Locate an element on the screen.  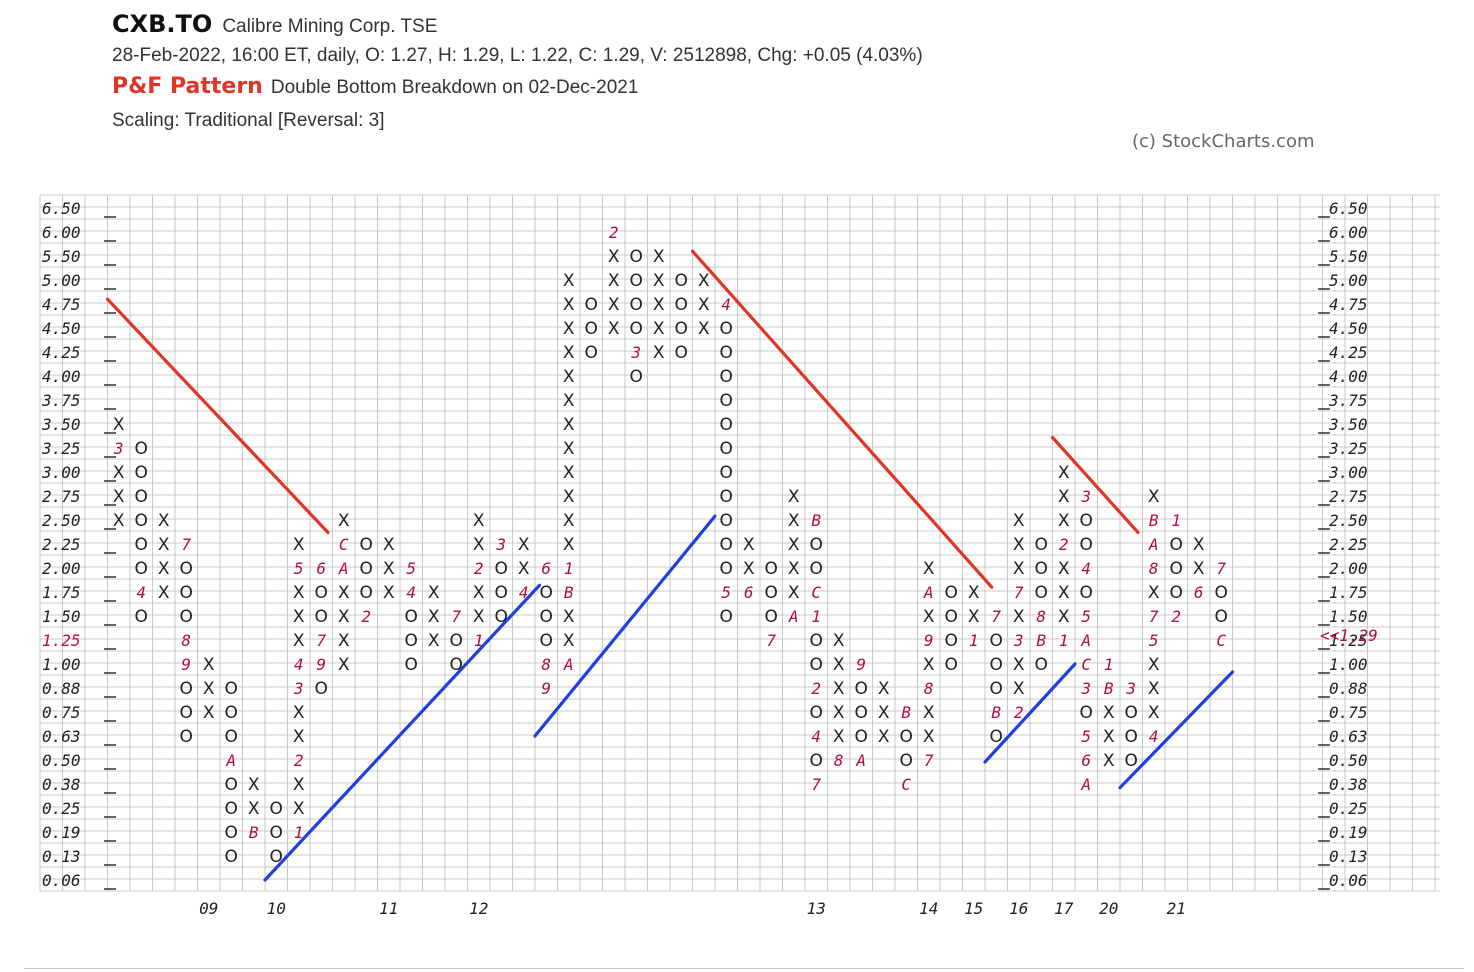
month-marker: 9 is located at coordinates (861, 664).